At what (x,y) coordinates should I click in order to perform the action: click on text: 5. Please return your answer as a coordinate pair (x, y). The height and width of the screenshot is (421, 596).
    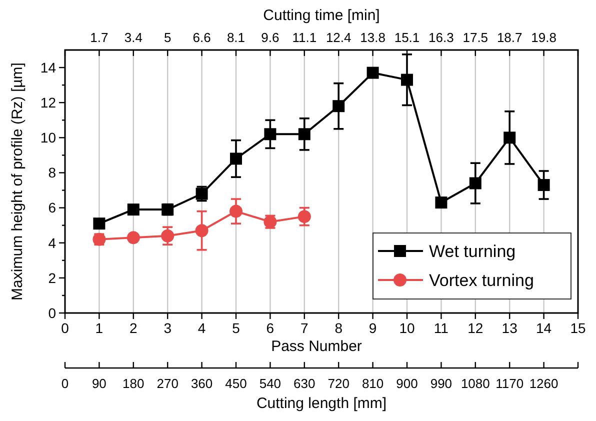
    Looking at the image, I should click on (168, 37).